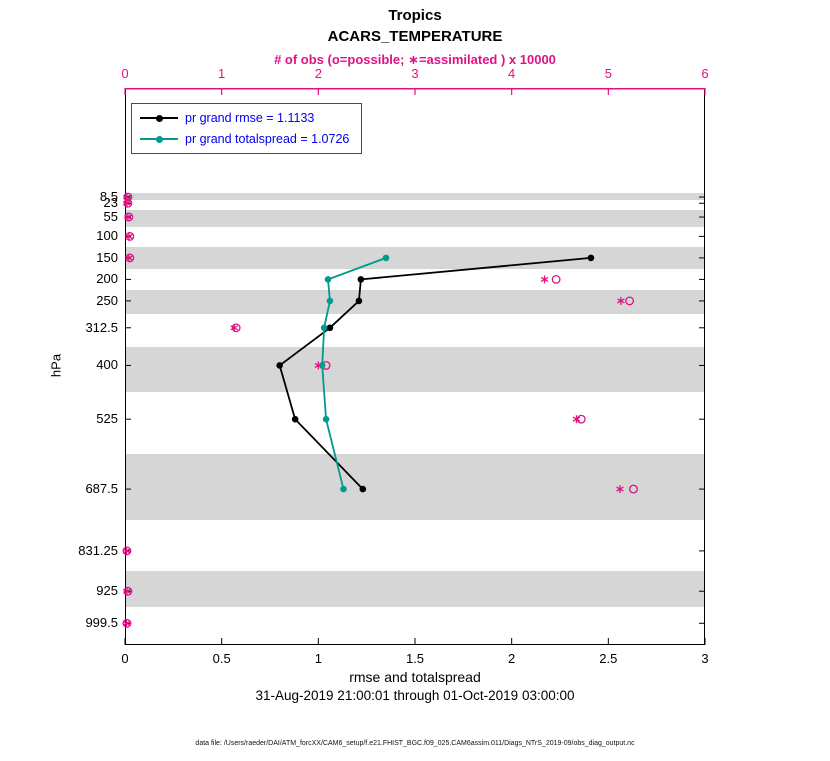 The image size is (830, 761). Describe the element at coordinates (107, 300) in the screenshot. I see `y-tick-label: 250` at that location.